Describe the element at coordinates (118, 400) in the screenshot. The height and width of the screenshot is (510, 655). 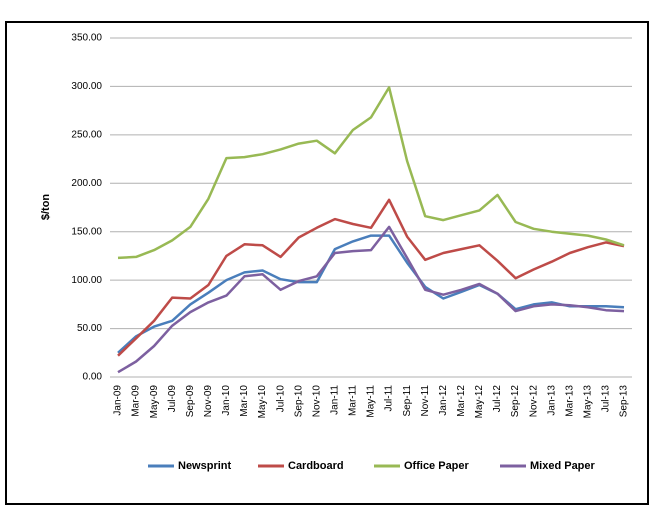
I see `x-tick-label: Jan-09` at that location.